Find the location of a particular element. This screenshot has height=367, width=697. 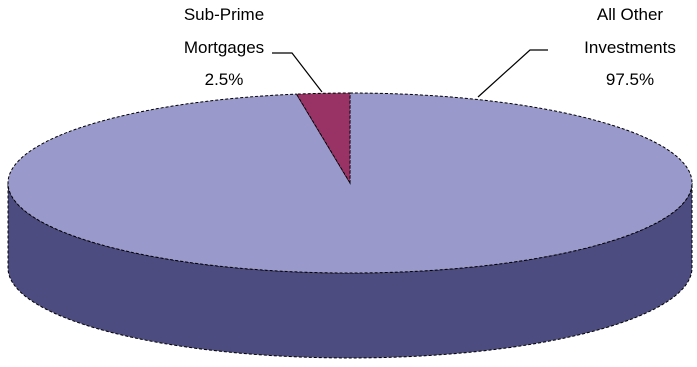

pie-label-value: 2.5% is located at coordinates (224, 79).